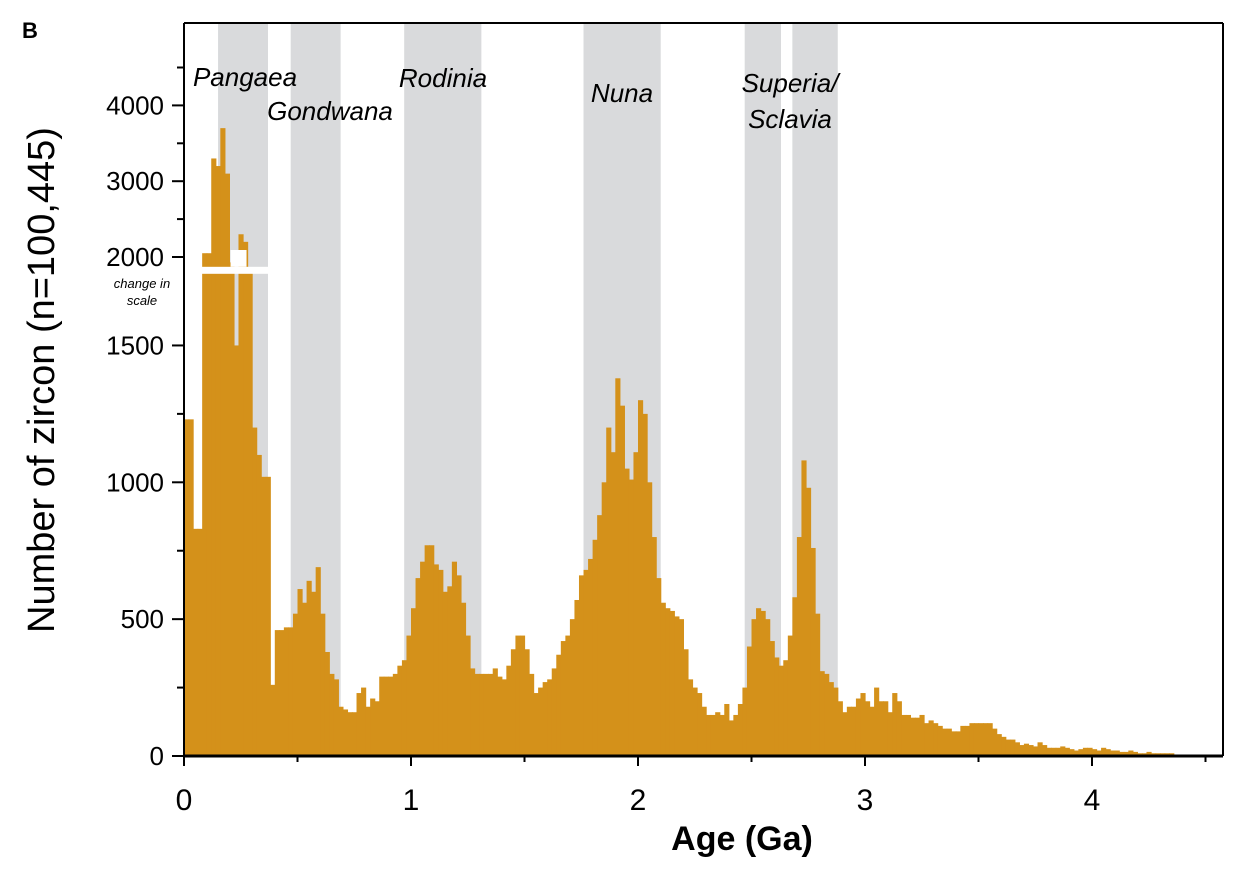 The width and height of the screenshot is (1252, 871). What do you see at coordinates (742, 839) in the screenshot?
I see `x-axis-label: Age (Ga)` at bounding box center [742, 839].